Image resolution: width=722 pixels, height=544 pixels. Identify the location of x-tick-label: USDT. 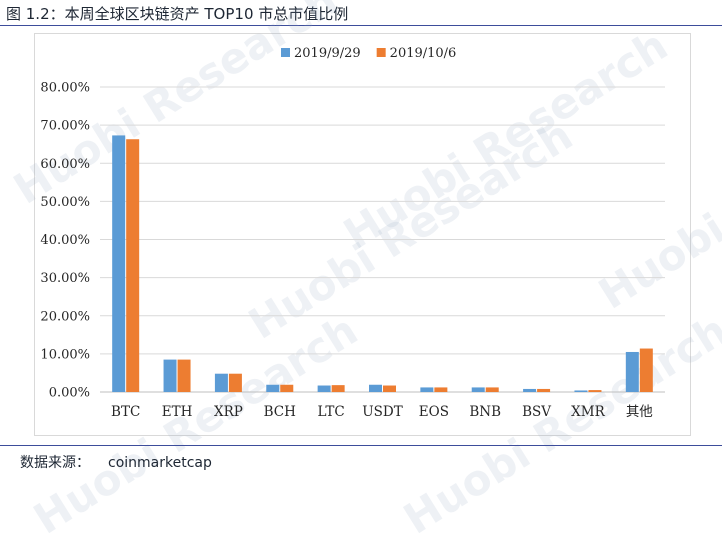
(382, 412).